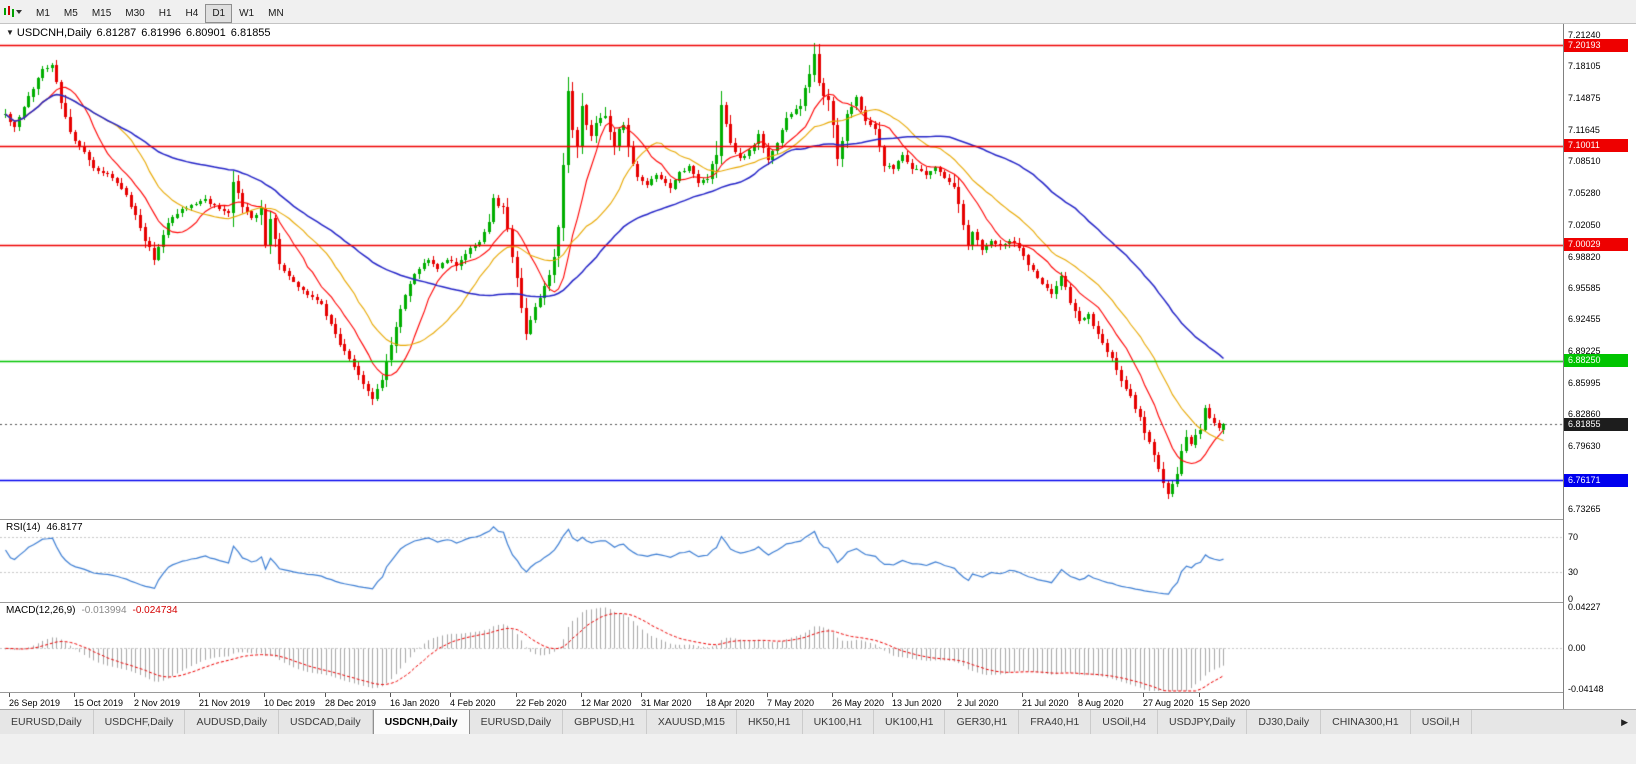 Image resolution: width=1636 pixels, height=764 pixels. I want to click on timeframe-m30: M30, so click(135, 13).